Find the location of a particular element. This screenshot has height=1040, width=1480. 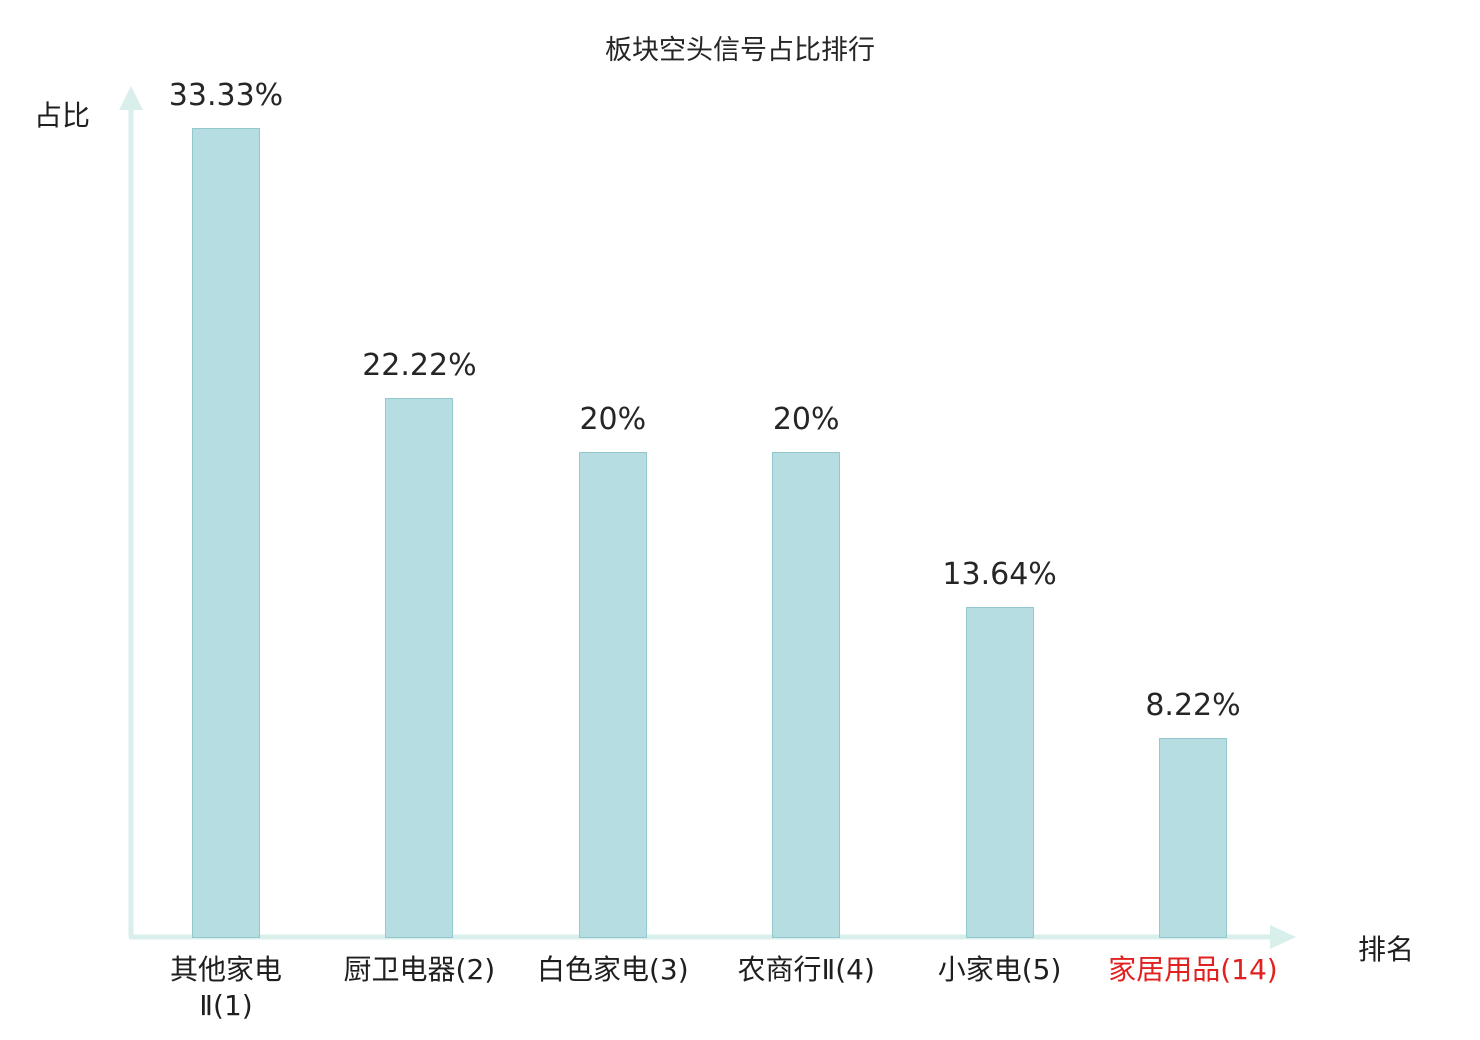

bar-value-label: 8.22% is located at coordinates (1193, 705).